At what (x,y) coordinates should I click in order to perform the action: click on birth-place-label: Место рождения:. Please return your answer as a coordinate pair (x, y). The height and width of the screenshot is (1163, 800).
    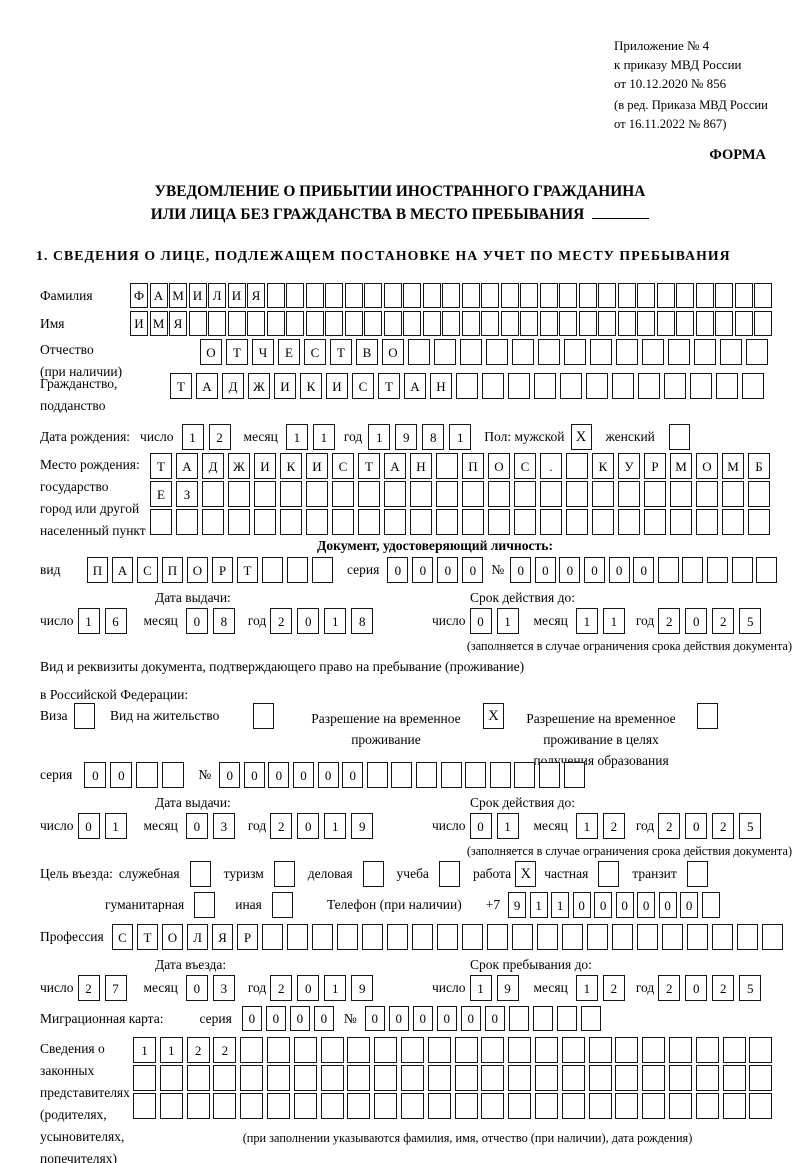
    Looking at the image, I should click on (90, 464).